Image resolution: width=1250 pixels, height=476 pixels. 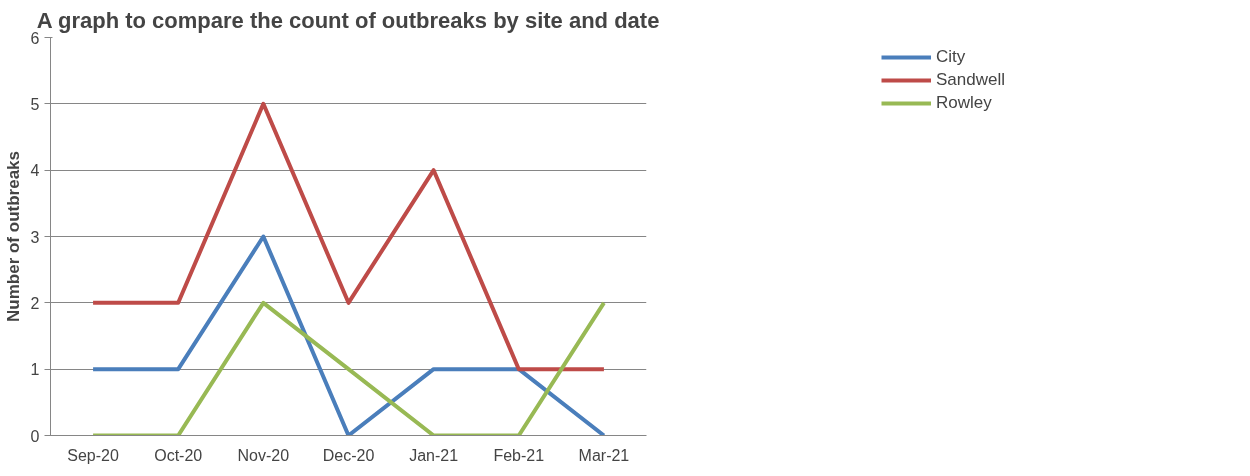 What do you see at coordinates (964, 103) in the screenshot?
I see `legend-label: Rowley` at bounding box center [964, 103].